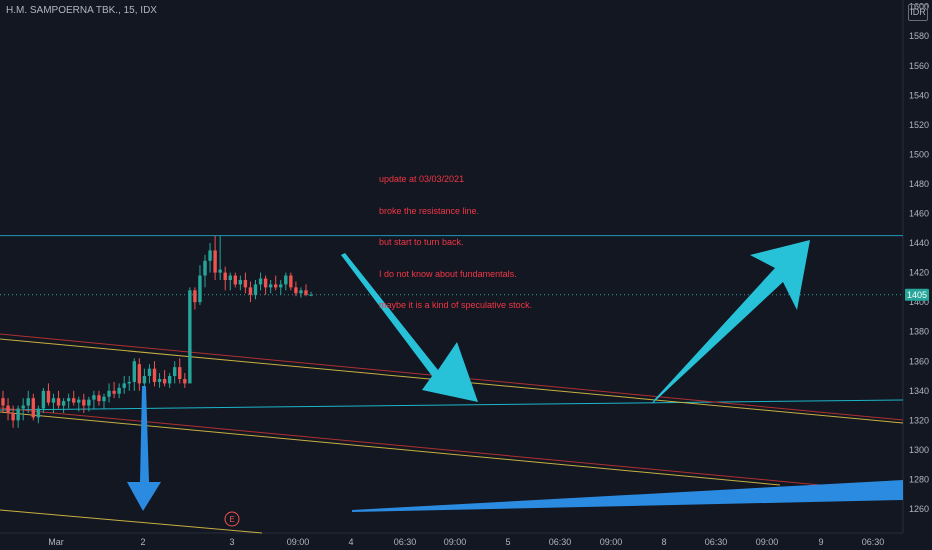 The height and width of the screenshot is (550, 932). I want to click on bottom-trend-line, so click(131, 521).